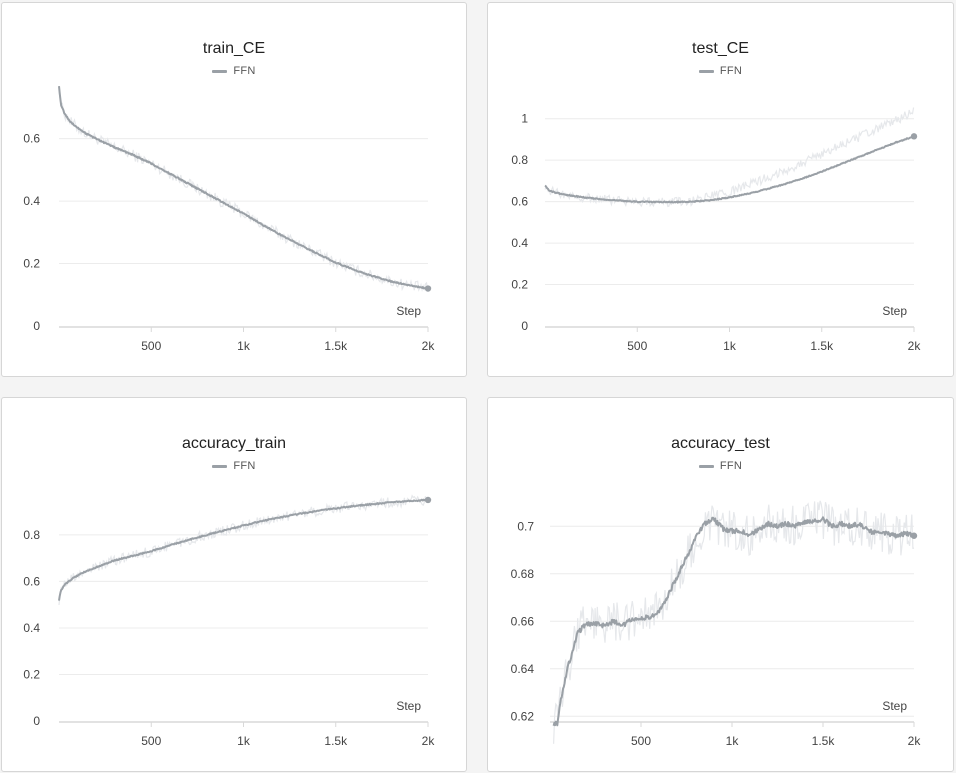 This screenshot has height=773, width=956. What do you see at coordinates (525, 526) in the screenshot?
I see `y-tick-label: 0.7` at bounding box center [525, 526].